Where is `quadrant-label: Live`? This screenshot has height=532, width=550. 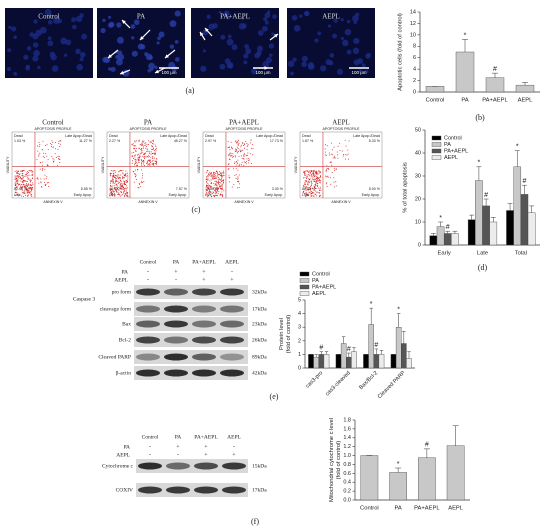
quadrant-label: Live is located at coordinates (305, 195).